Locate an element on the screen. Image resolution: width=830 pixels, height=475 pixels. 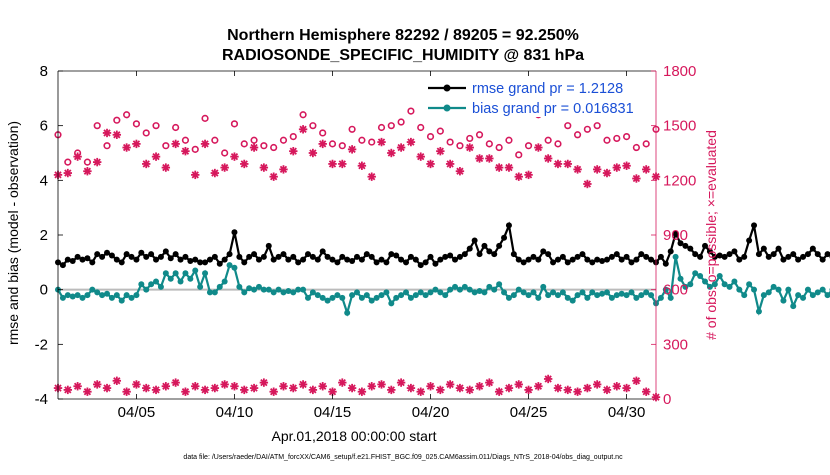
y-tick-label-right: 1200 is located at coordinates (679, 180).